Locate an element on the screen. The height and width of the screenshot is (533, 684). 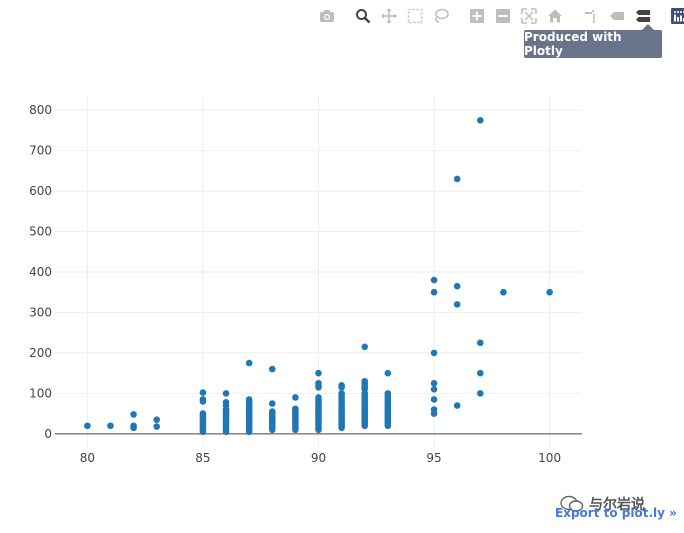
x-tick-label: 80 is located at coordinates (87, 458).